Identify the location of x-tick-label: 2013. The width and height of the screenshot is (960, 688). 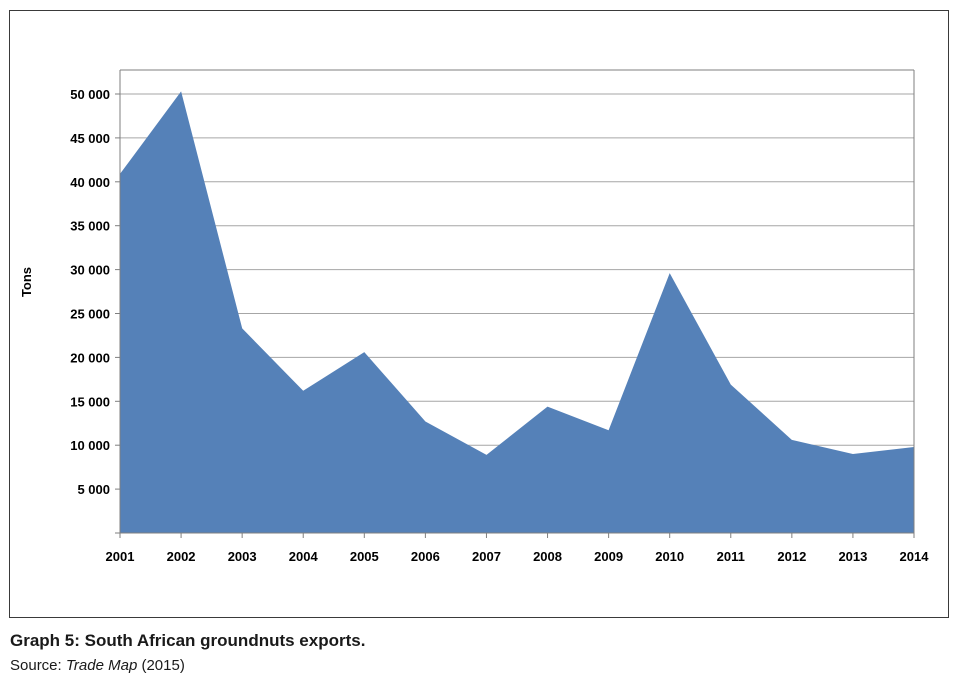
(852, 556).